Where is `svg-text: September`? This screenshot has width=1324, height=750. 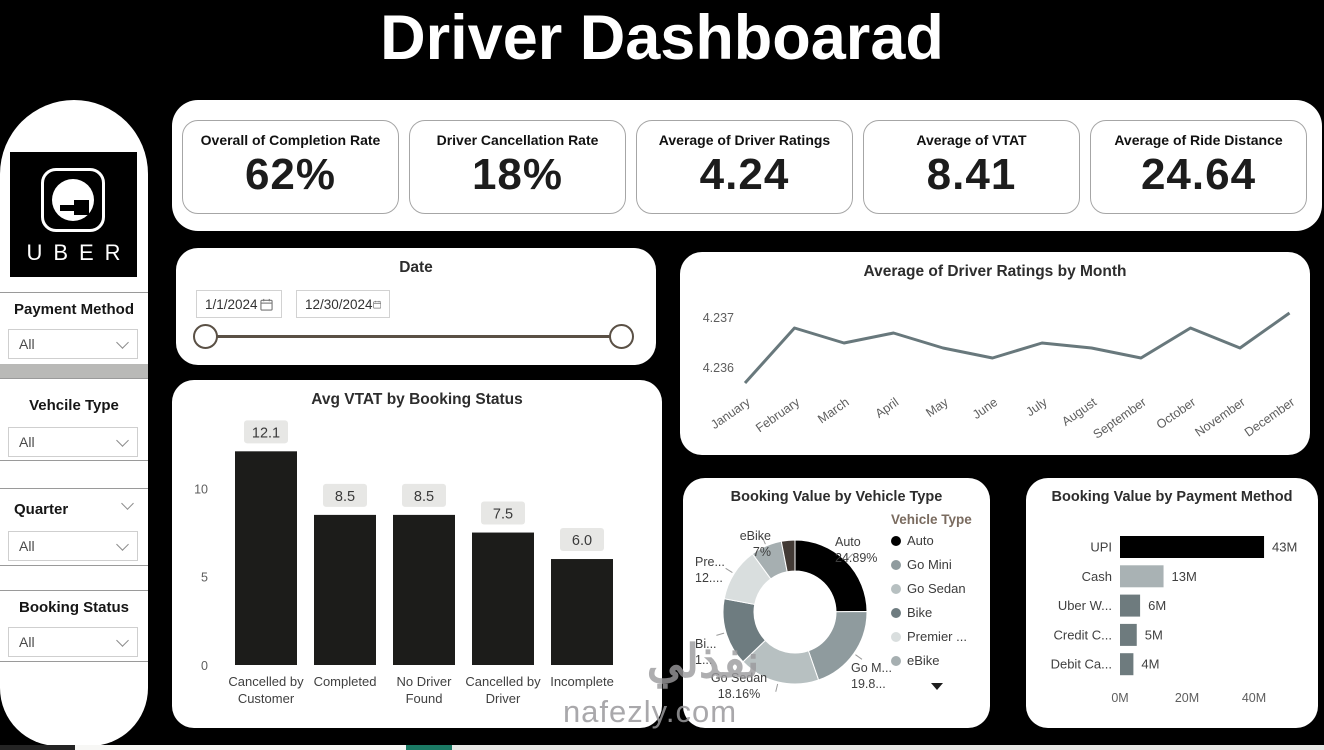
svg-text: September is located at coordinates (1120, 418).